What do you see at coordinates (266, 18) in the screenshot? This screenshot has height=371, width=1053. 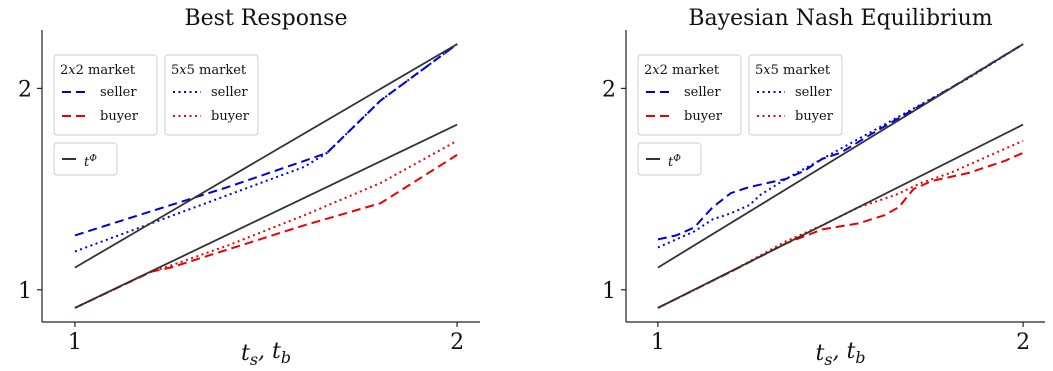 I see `chart-title: Best Response` at bounding box center [266, 18].